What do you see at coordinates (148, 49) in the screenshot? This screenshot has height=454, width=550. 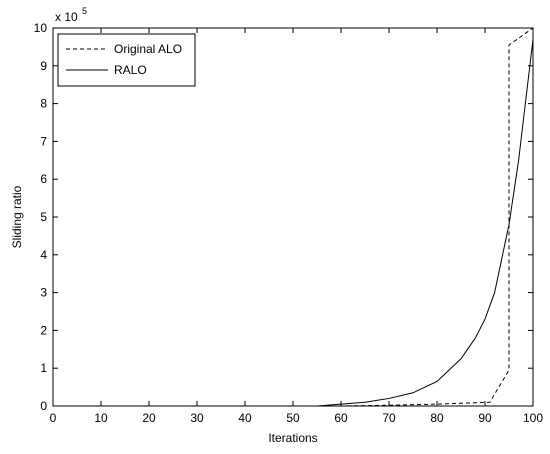 I see `legend-label: Original ALO` at bounding box center [148, 49].